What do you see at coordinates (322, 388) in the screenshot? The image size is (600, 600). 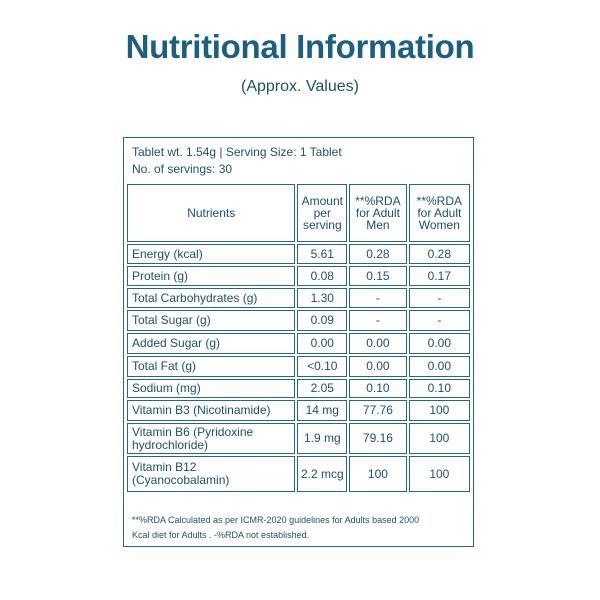 I see `nutrient-value: 2.05` at bounding box center [322, 388].